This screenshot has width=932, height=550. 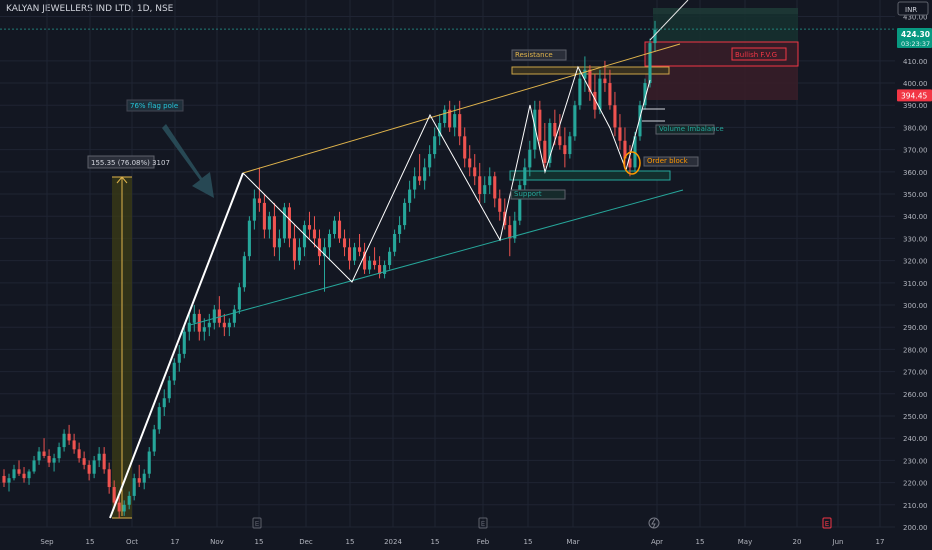 What do you see at coordinates (528, 194) in the screenshot?
I see `support-label-text: Support` at bounding box center [528, 194].